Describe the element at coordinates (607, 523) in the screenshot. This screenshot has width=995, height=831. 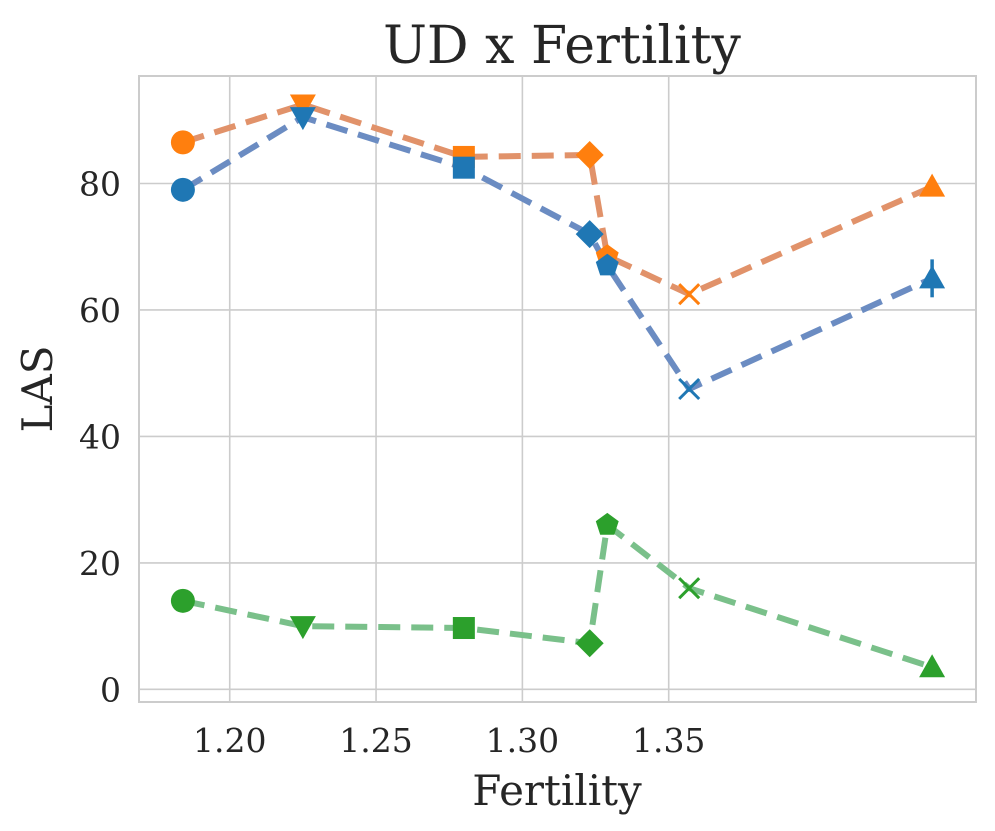
I see `green-marker-pentagon` at that location.